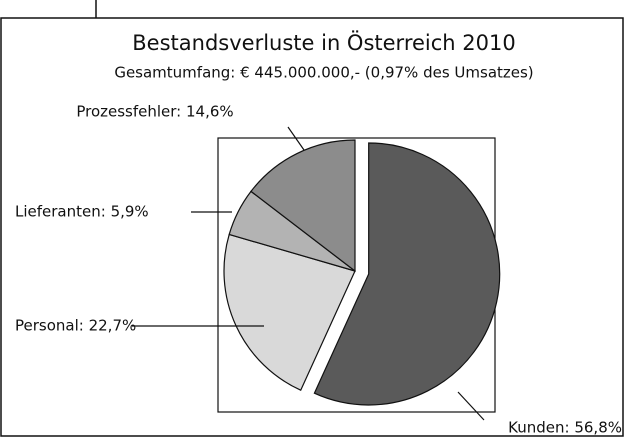  Describe the element at coordinates (565, 428) in the screenshot. I see `slice-label: Kunden: 56,8%` at that location.